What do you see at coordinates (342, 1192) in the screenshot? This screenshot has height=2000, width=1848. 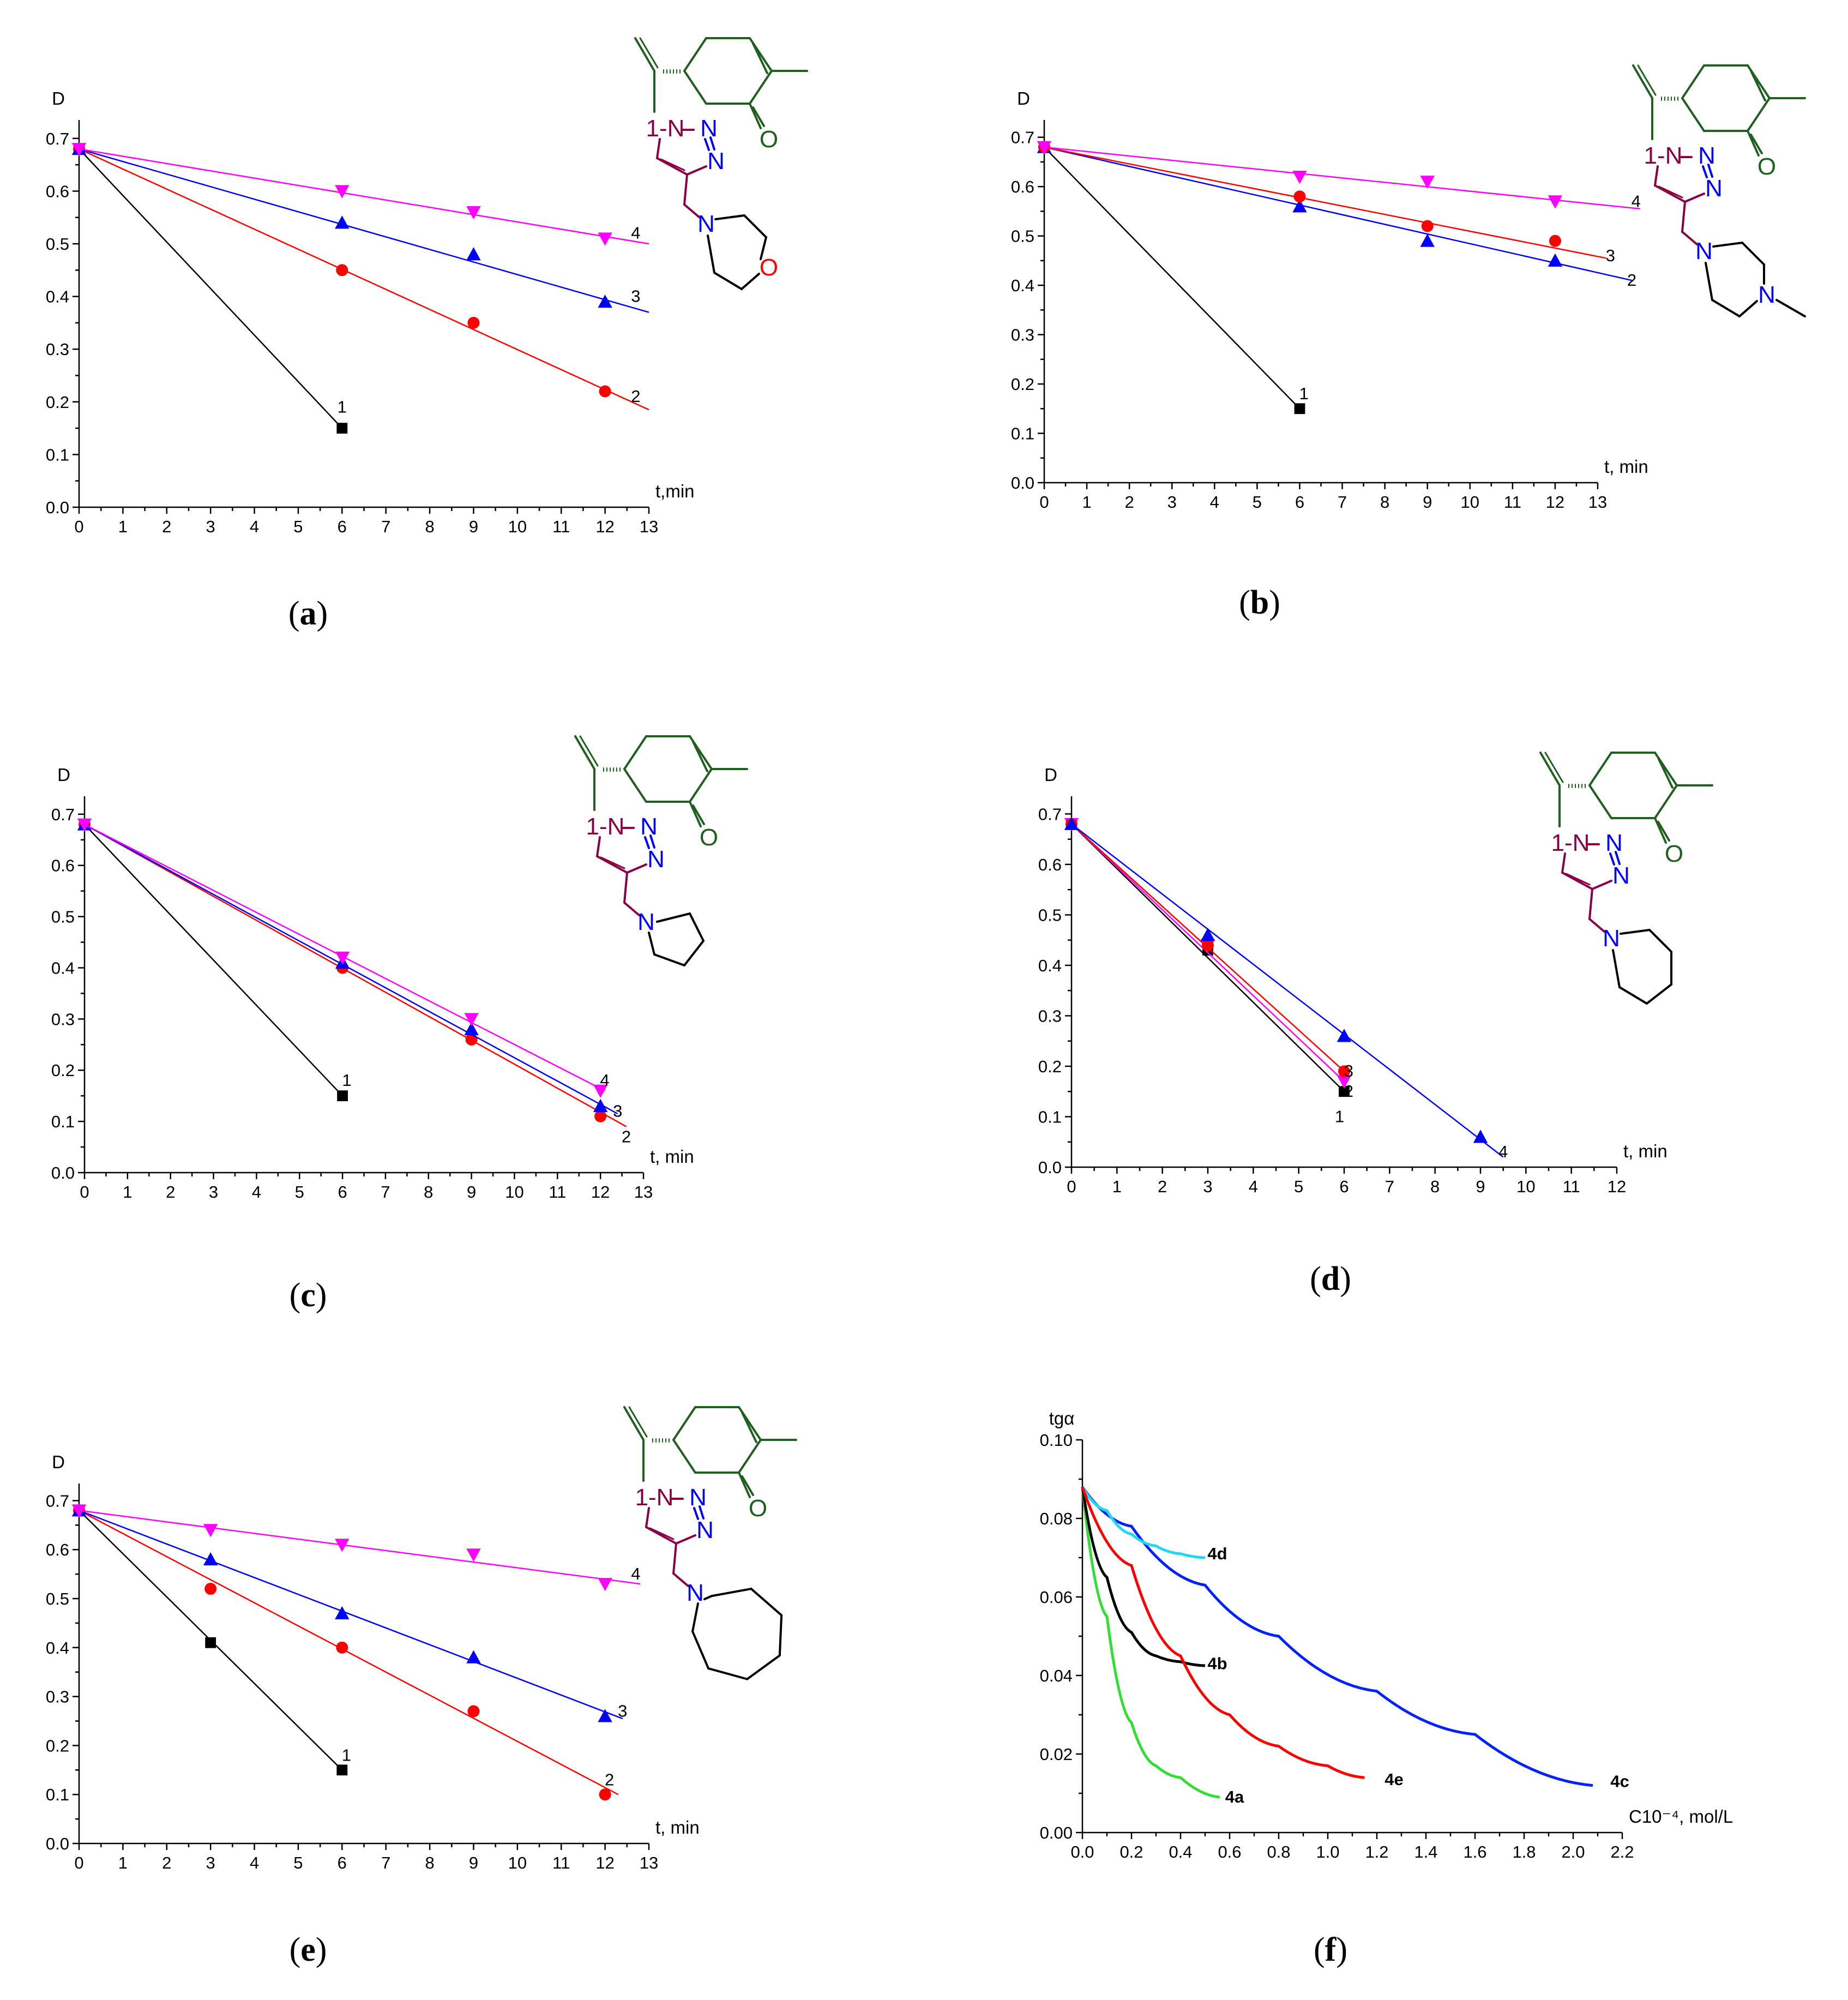 I see `x-tick-label: 6` at bounding box center [342, 1192].